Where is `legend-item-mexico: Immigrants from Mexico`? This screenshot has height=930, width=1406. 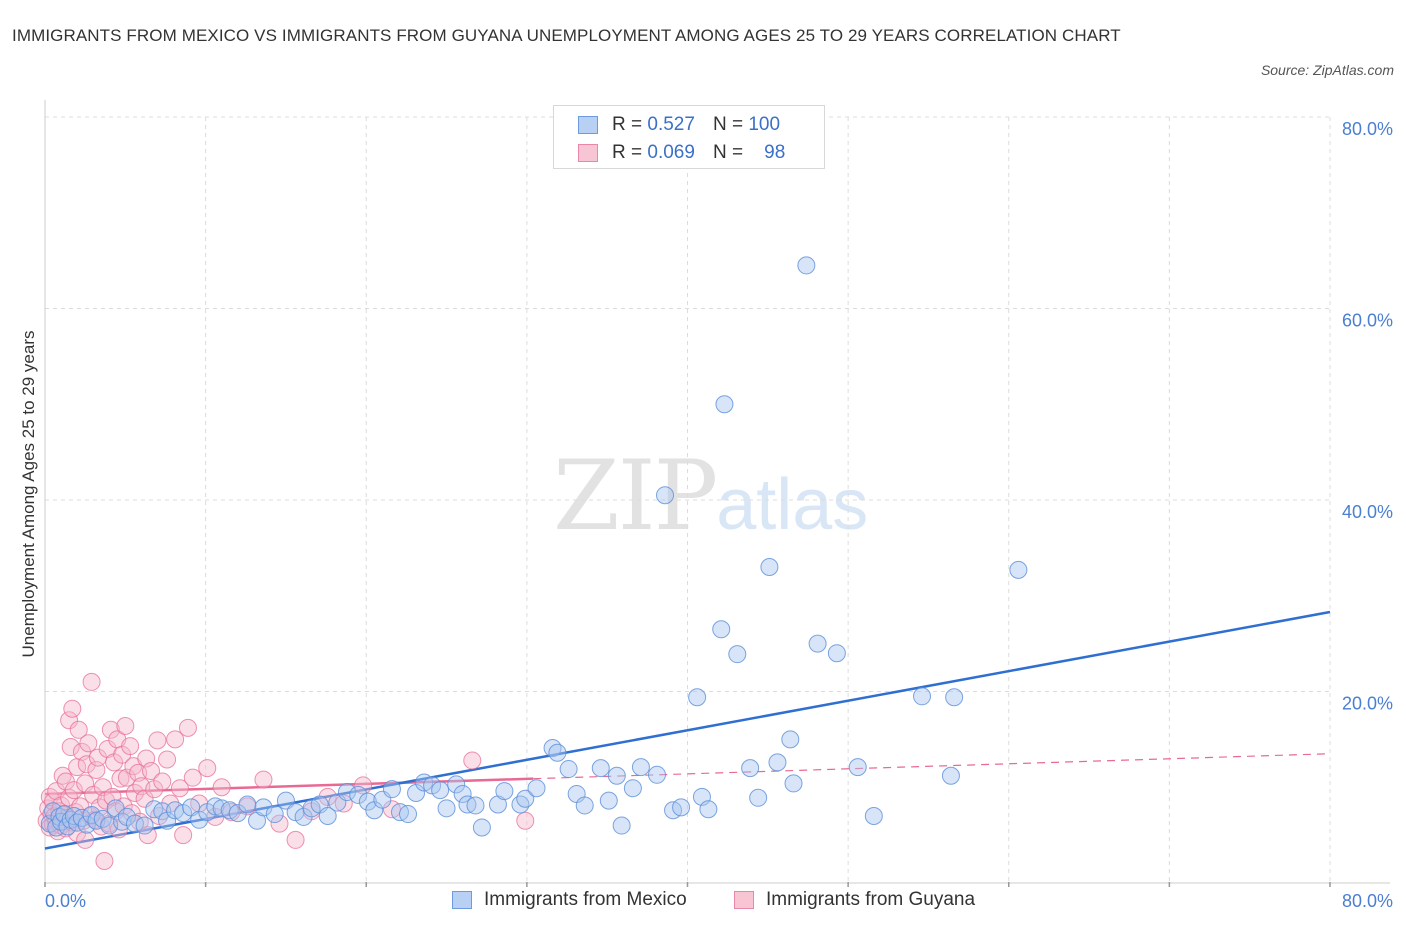 legend-item-mexico: Immigrants from Mexico is located at coordinates (569, 900).